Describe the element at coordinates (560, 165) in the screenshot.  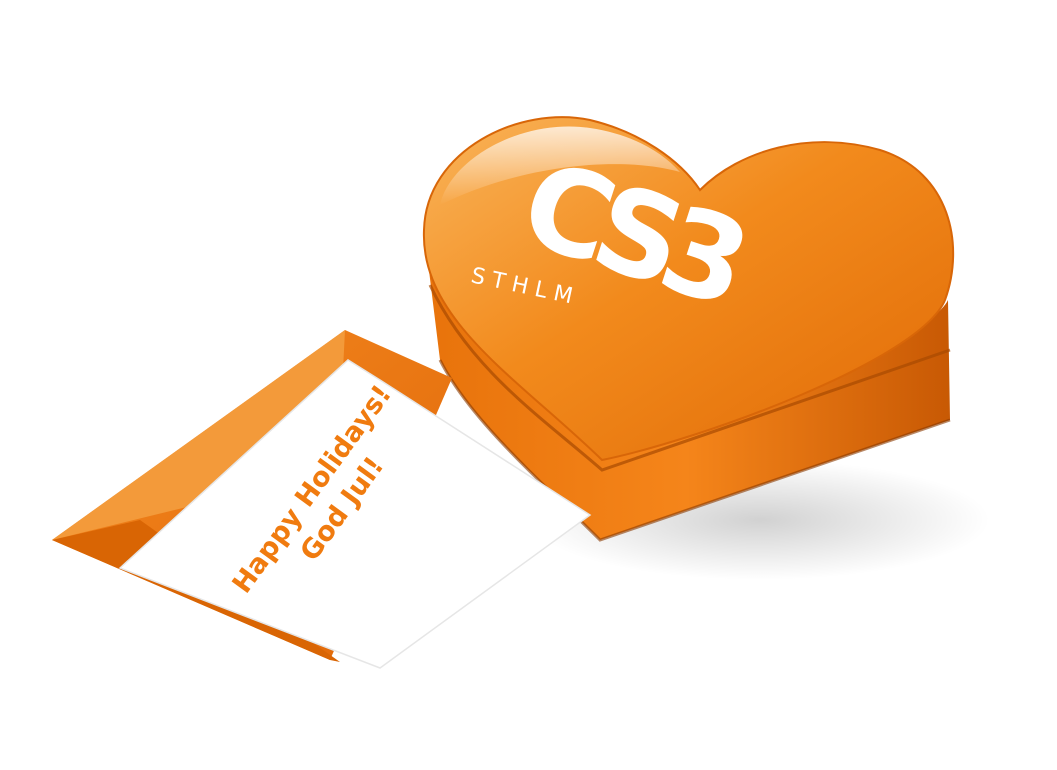
I see `lid-highlight` at that location.